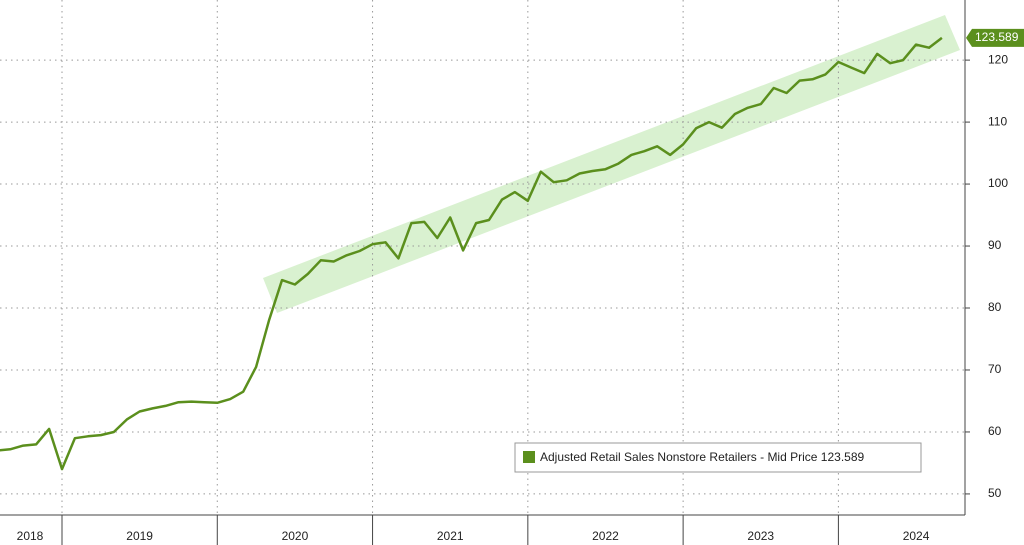 This screenshot has width=1024, height=545. What do you see at coordinates (995, 369) in the screenshot?
I see `y-tick-label: 70` at bounding box center [995, 369].